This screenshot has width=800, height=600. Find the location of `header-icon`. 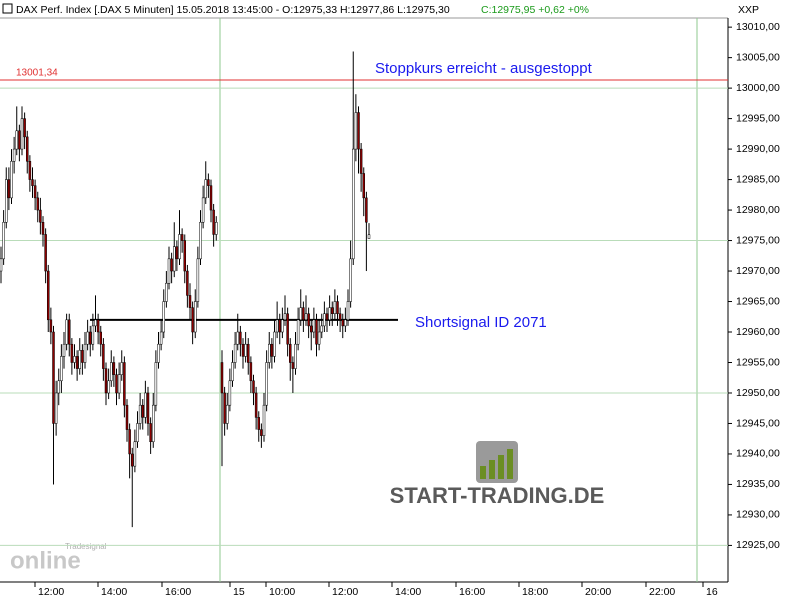

header-icon is located at coordinates (7, 8).